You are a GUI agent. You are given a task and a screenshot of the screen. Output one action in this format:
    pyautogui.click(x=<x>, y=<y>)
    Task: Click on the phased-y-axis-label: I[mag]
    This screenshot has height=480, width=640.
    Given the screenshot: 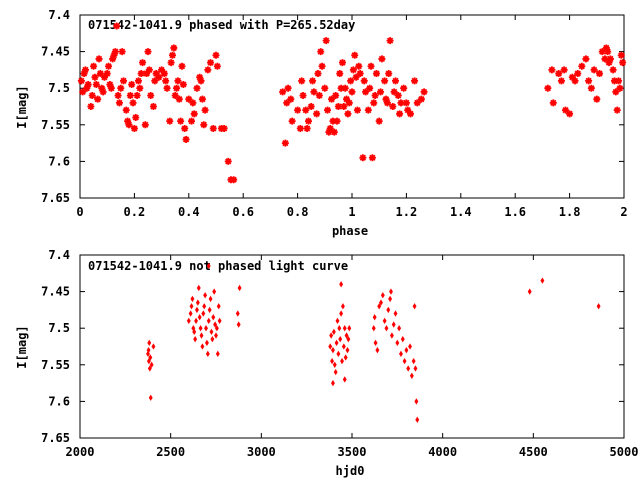 What is the action you would take?
    pyautogui.click(x=22, y=106)
    